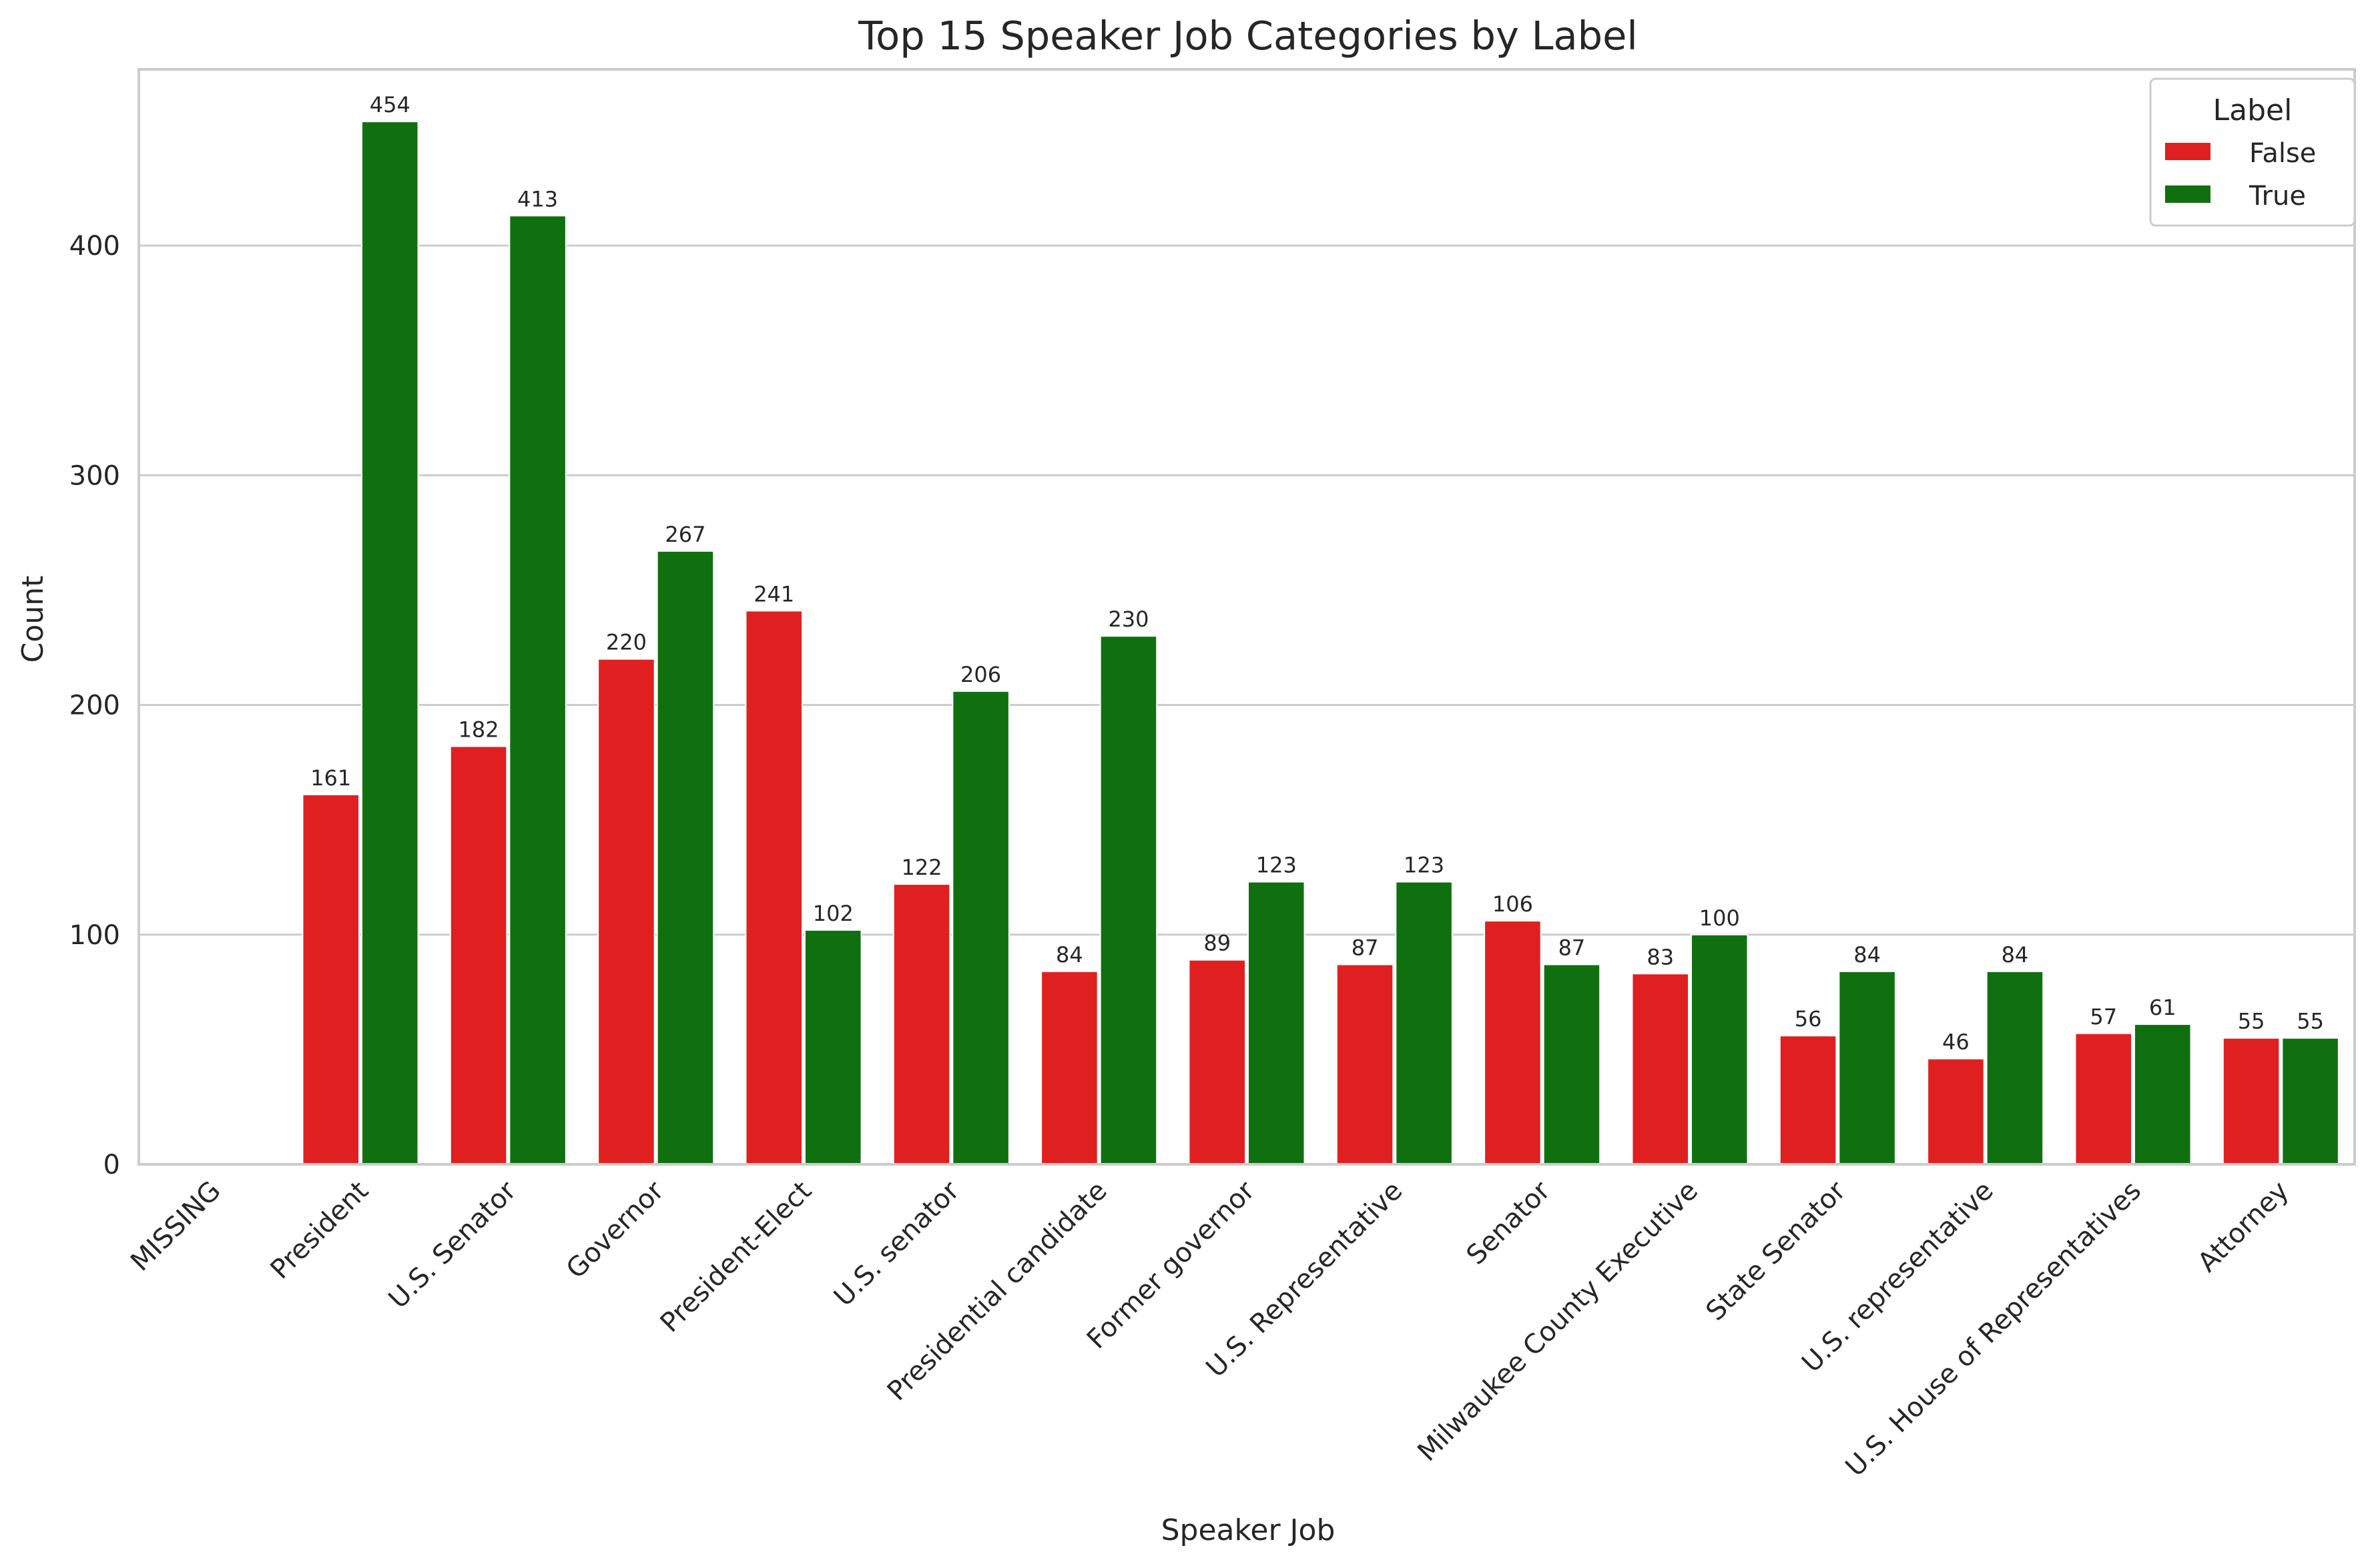  What do you see at coordinates (537, 199) in the screenshot?
I see `data-label: 413` at bounding box center [537, 199].